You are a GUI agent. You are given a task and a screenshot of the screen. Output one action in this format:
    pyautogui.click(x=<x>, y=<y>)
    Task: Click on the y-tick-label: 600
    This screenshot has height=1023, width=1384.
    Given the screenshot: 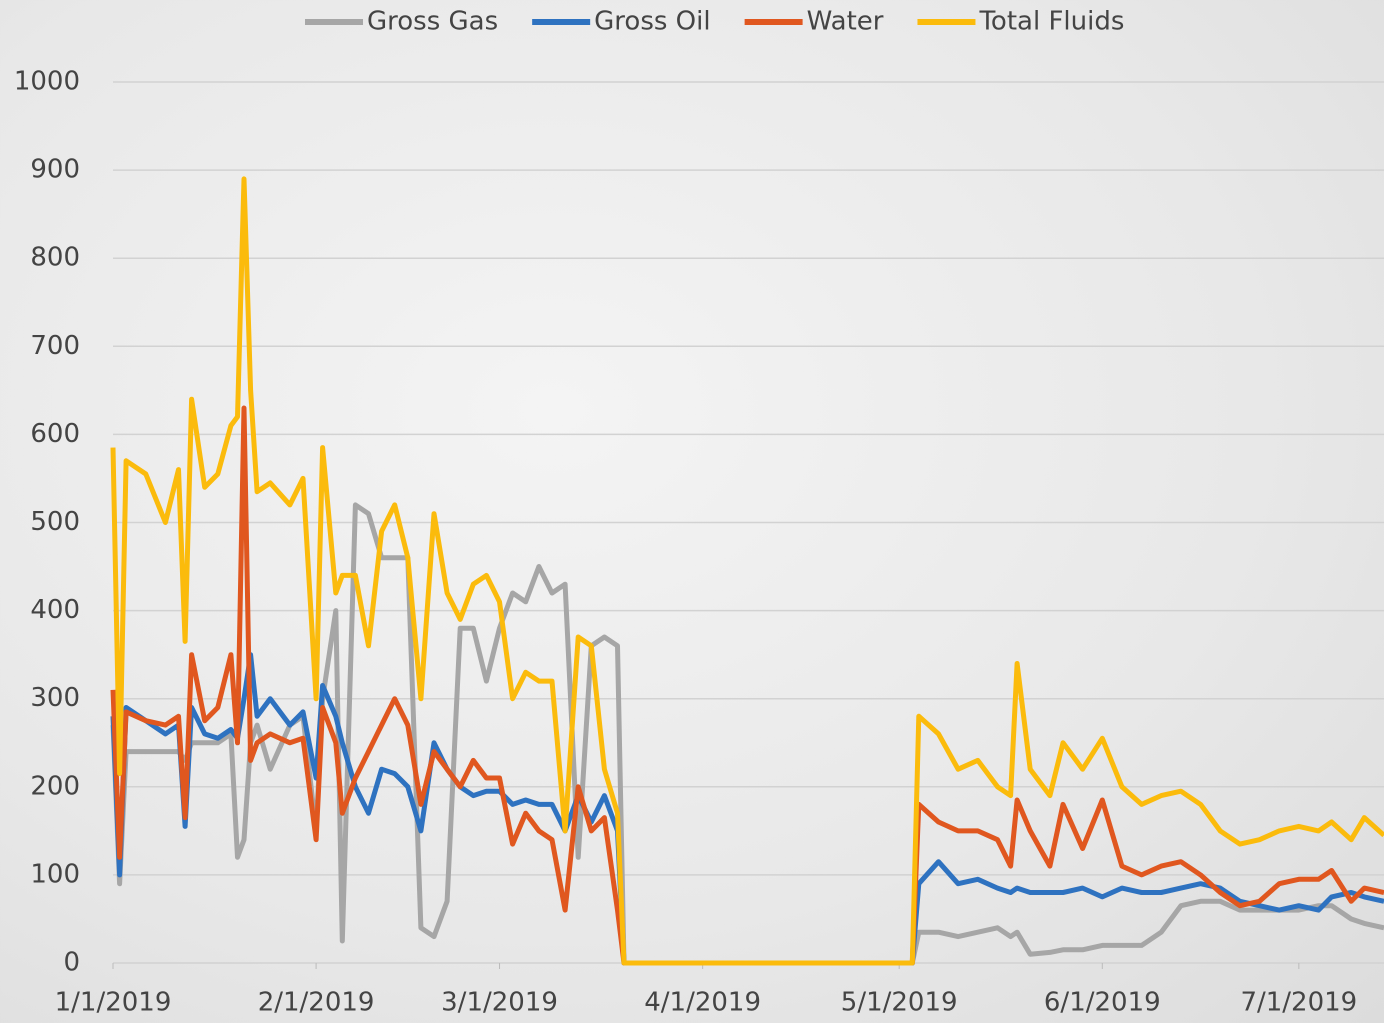 What is the action you would take?
    pyautogui.click(x=55, y=434)
    